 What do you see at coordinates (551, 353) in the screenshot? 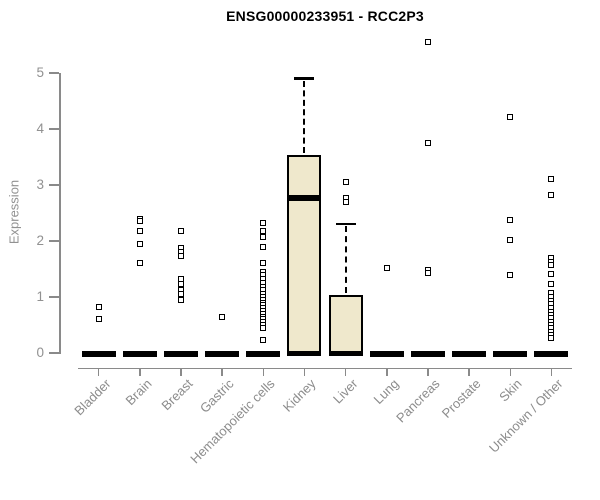
I see `collapsed-box-unknown-other` at bounding box center [551, 353].